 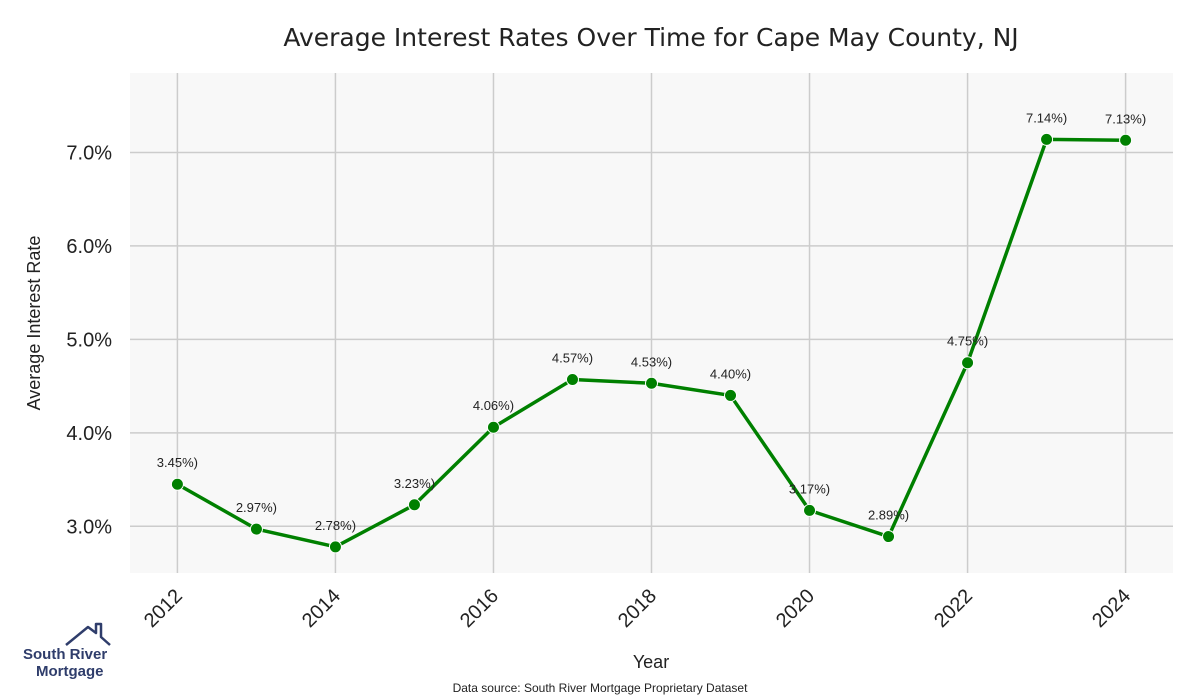 I want to click on x-axis-ticks: 2012 2014 2016 2018 2020 2022 2024, so click(x=637, y=608).